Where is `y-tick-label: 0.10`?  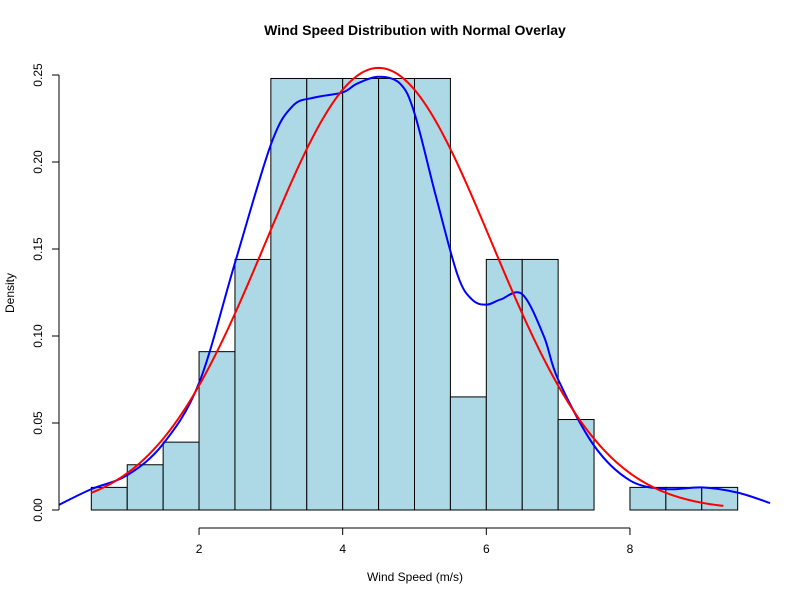 y-tick-label: 0.10 is located at coordinates (38, 336).